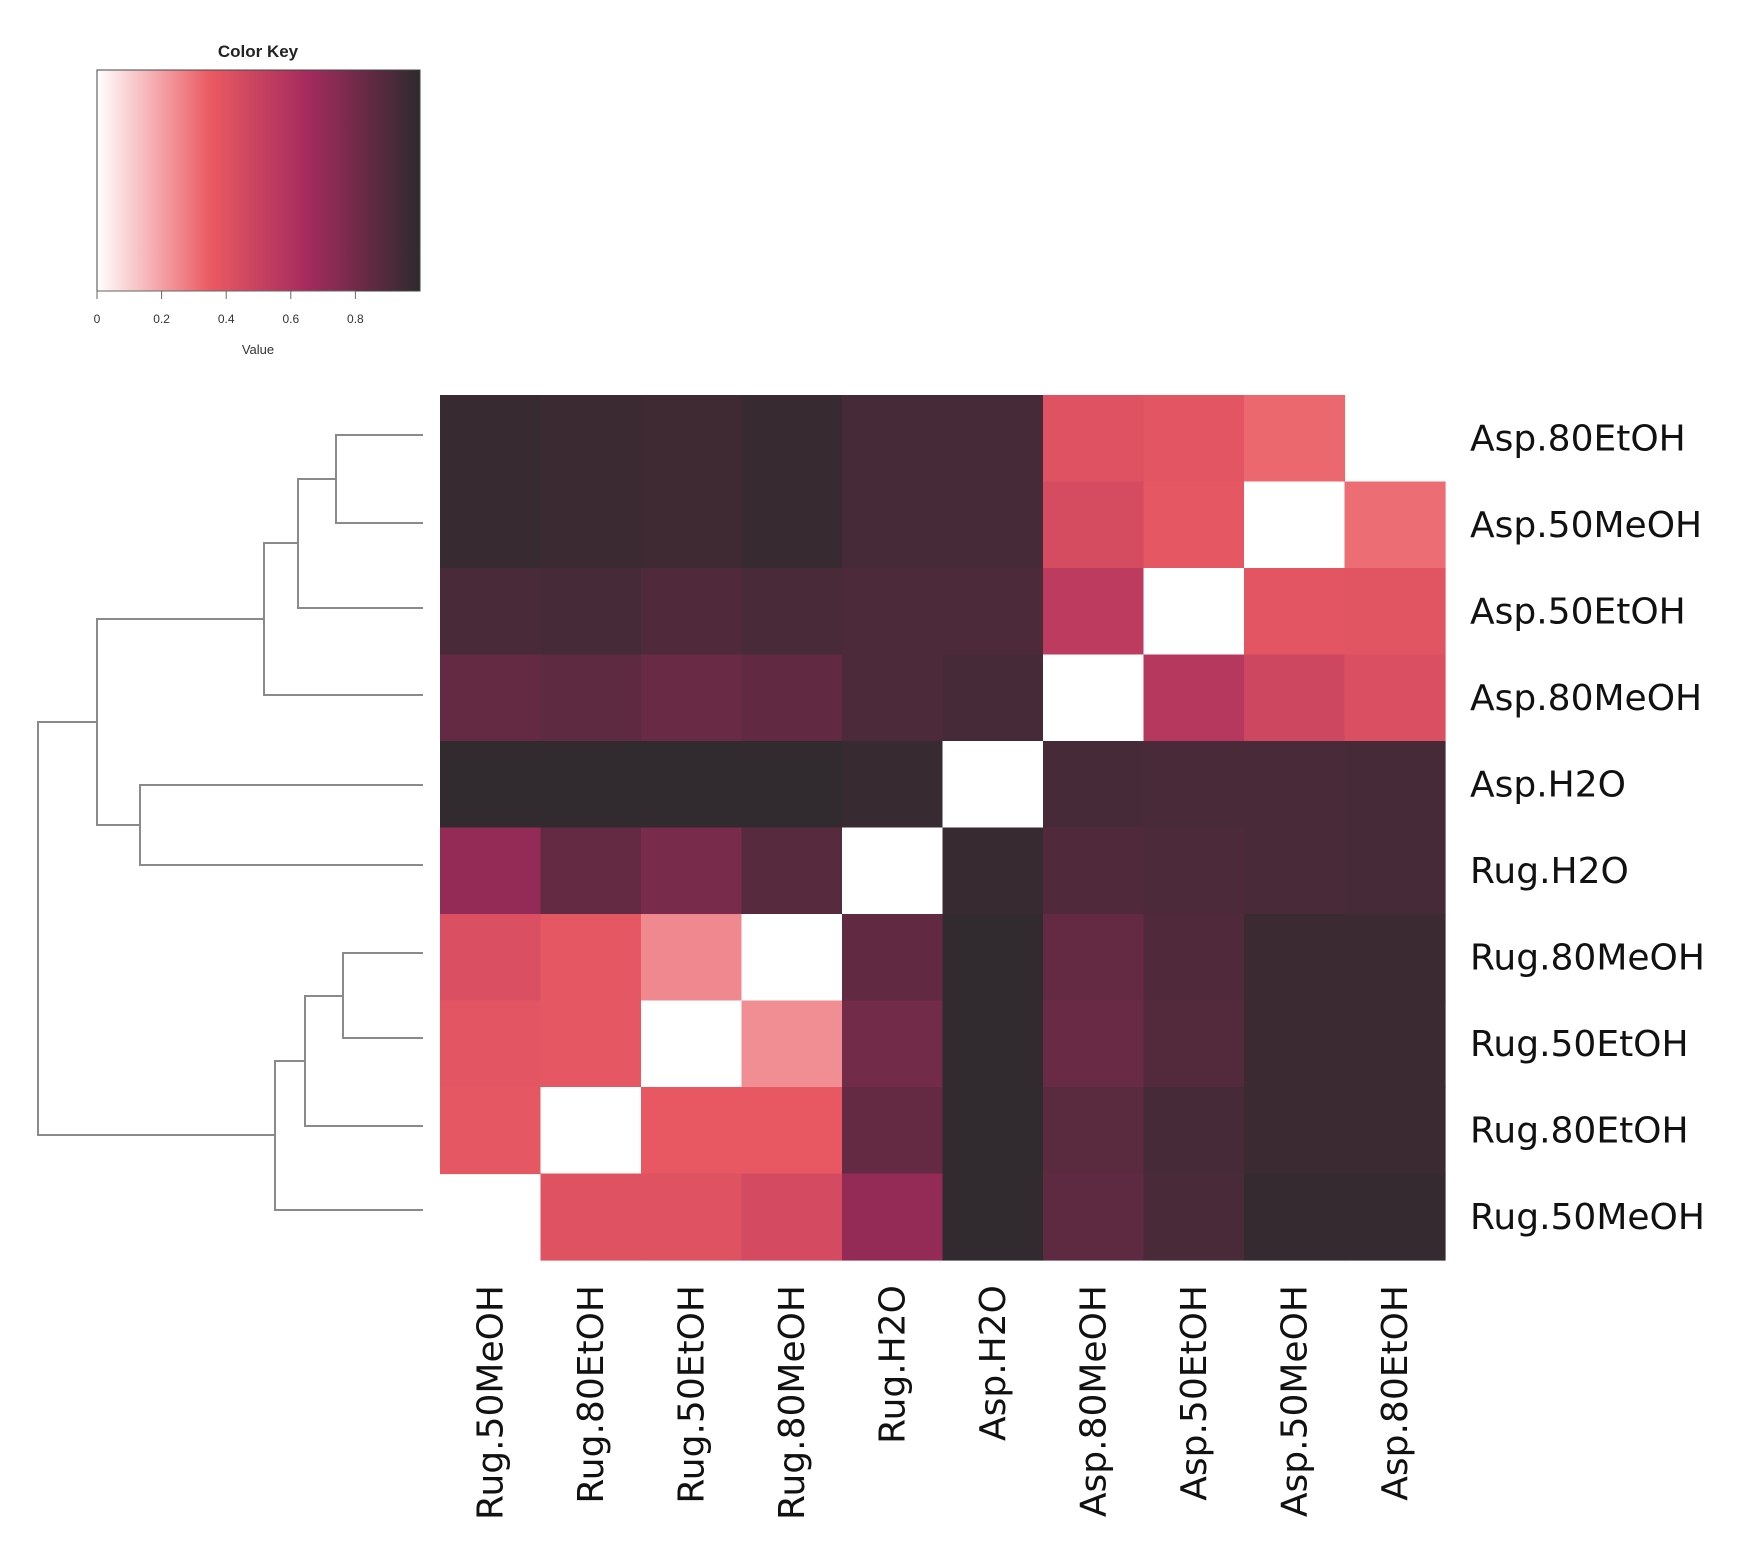  Describe the element at coordinates (1549, 871) in the screenshot. I see `row-label: Rug.H2O` at that location.